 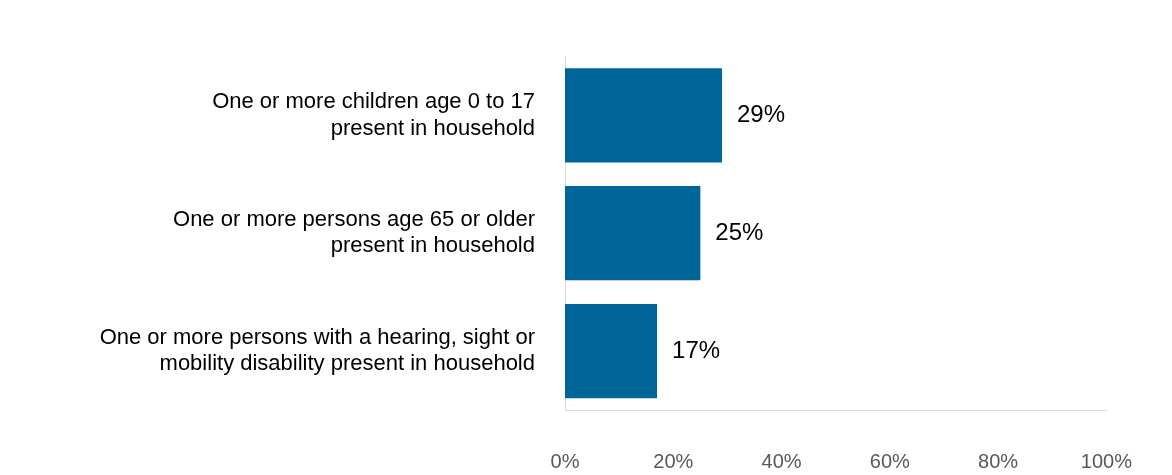 I want to click on x-tick-label: 0%, so click(x=565, y=460).